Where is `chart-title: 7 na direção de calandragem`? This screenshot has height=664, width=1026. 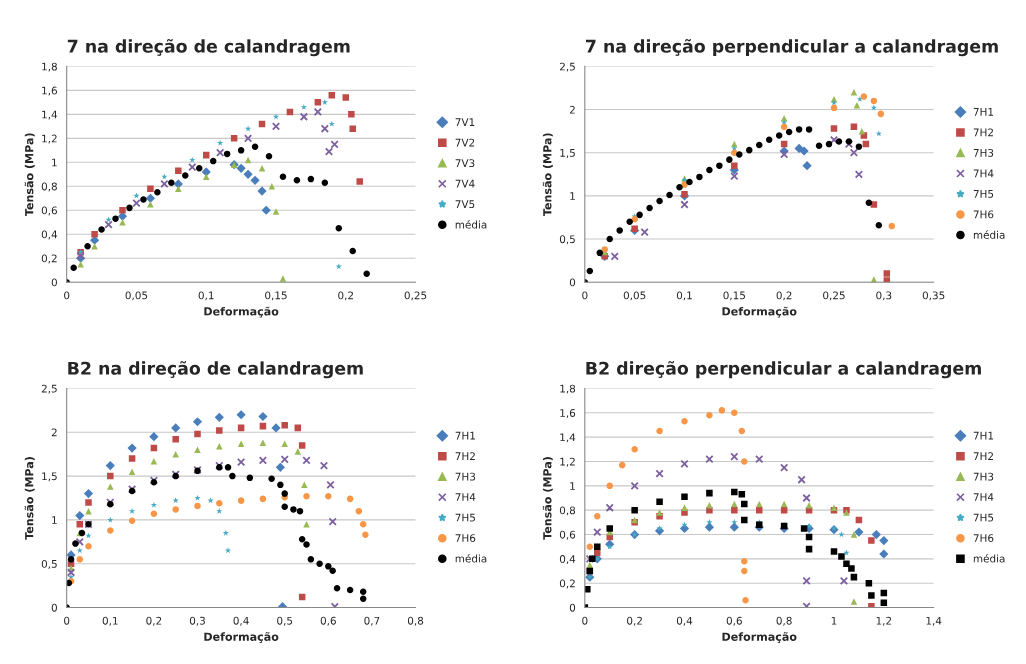 chart-title: 7 na direção de calandragem is located at coordinates (208, 48).